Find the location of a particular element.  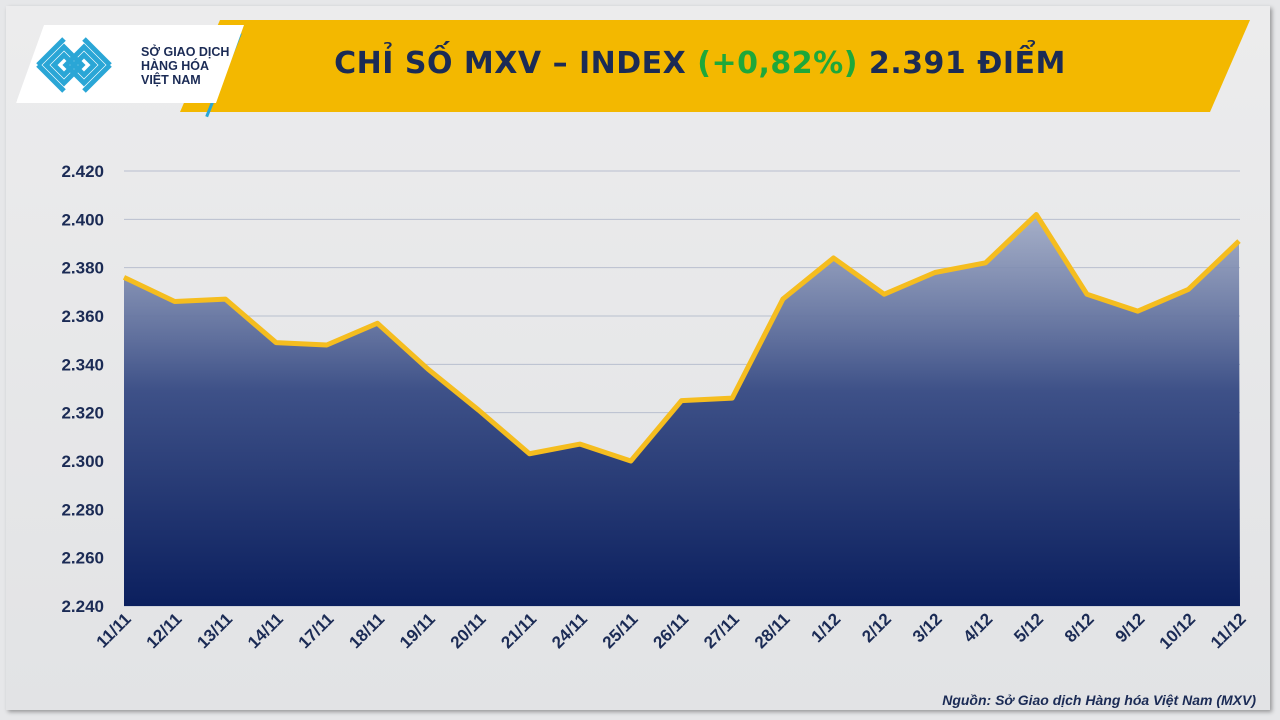

x-tick-label: 18/11 is located at coordinates (366, 630).